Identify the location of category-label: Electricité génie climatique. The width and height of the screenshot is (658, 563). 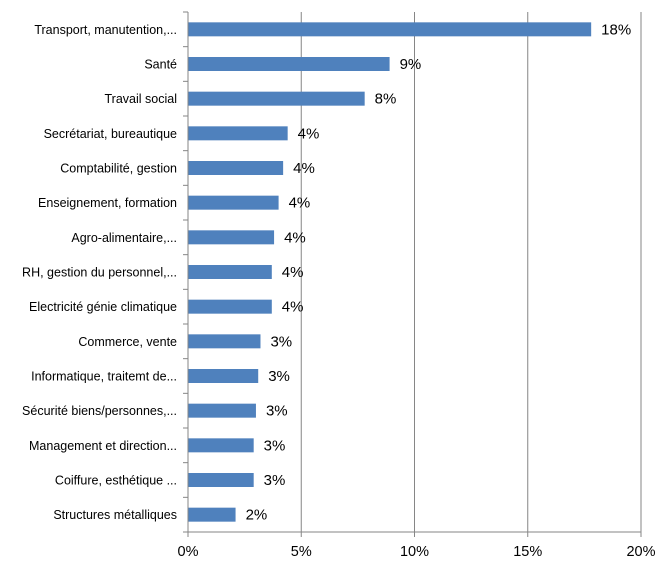
(103, 307).